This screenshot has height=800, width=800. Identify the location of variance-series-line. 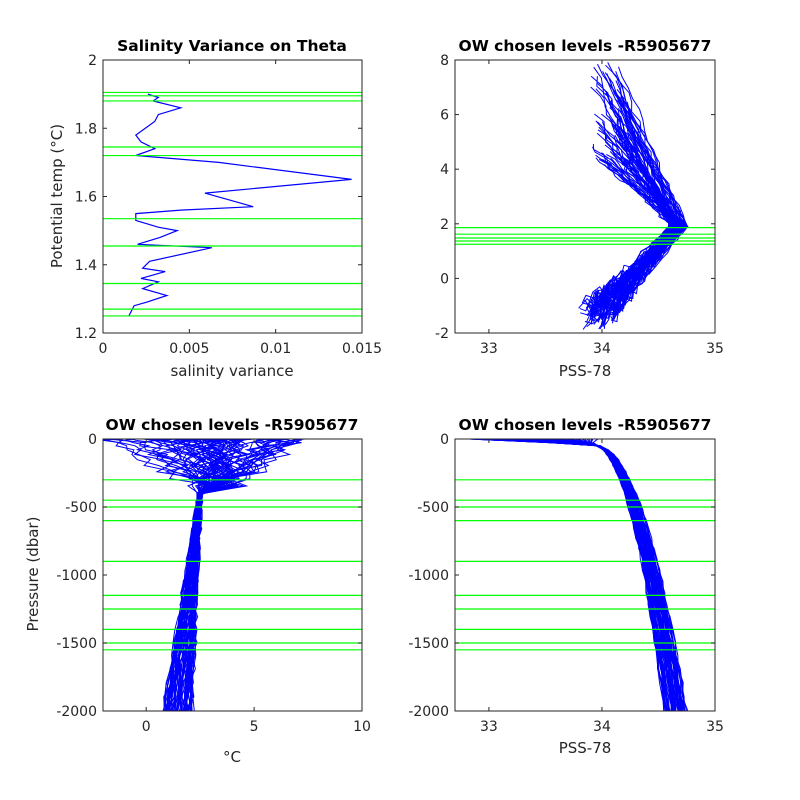
(240, 205).